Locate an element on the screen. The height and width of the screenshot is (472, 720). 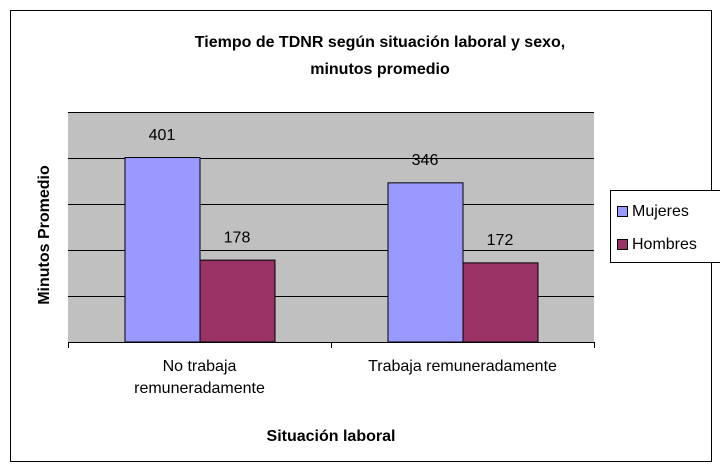
x-tick-label: Trabaja remuneradamente is located at coordinates (462, 366).